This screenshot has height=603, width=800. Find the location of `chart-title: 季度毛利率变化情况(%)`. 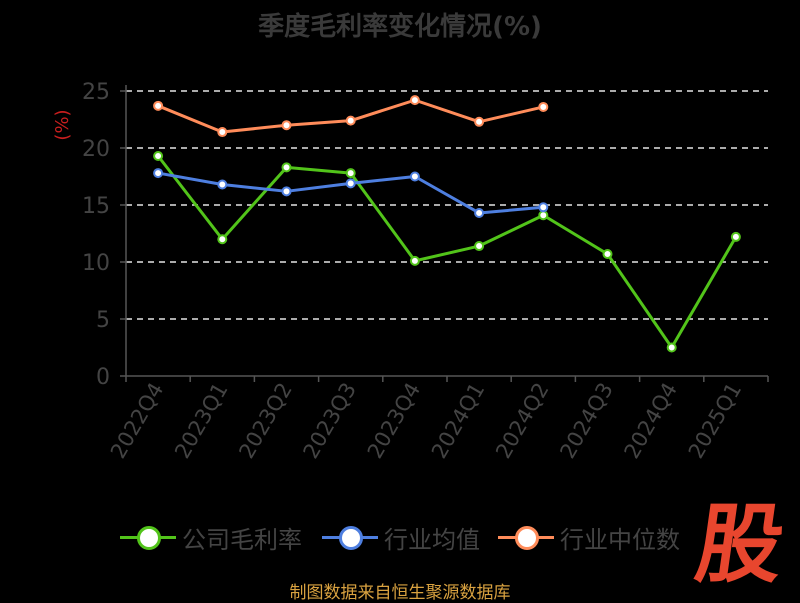

chart-title: 季度毛利率变化情况(%) is located at coordinates (400, 27).